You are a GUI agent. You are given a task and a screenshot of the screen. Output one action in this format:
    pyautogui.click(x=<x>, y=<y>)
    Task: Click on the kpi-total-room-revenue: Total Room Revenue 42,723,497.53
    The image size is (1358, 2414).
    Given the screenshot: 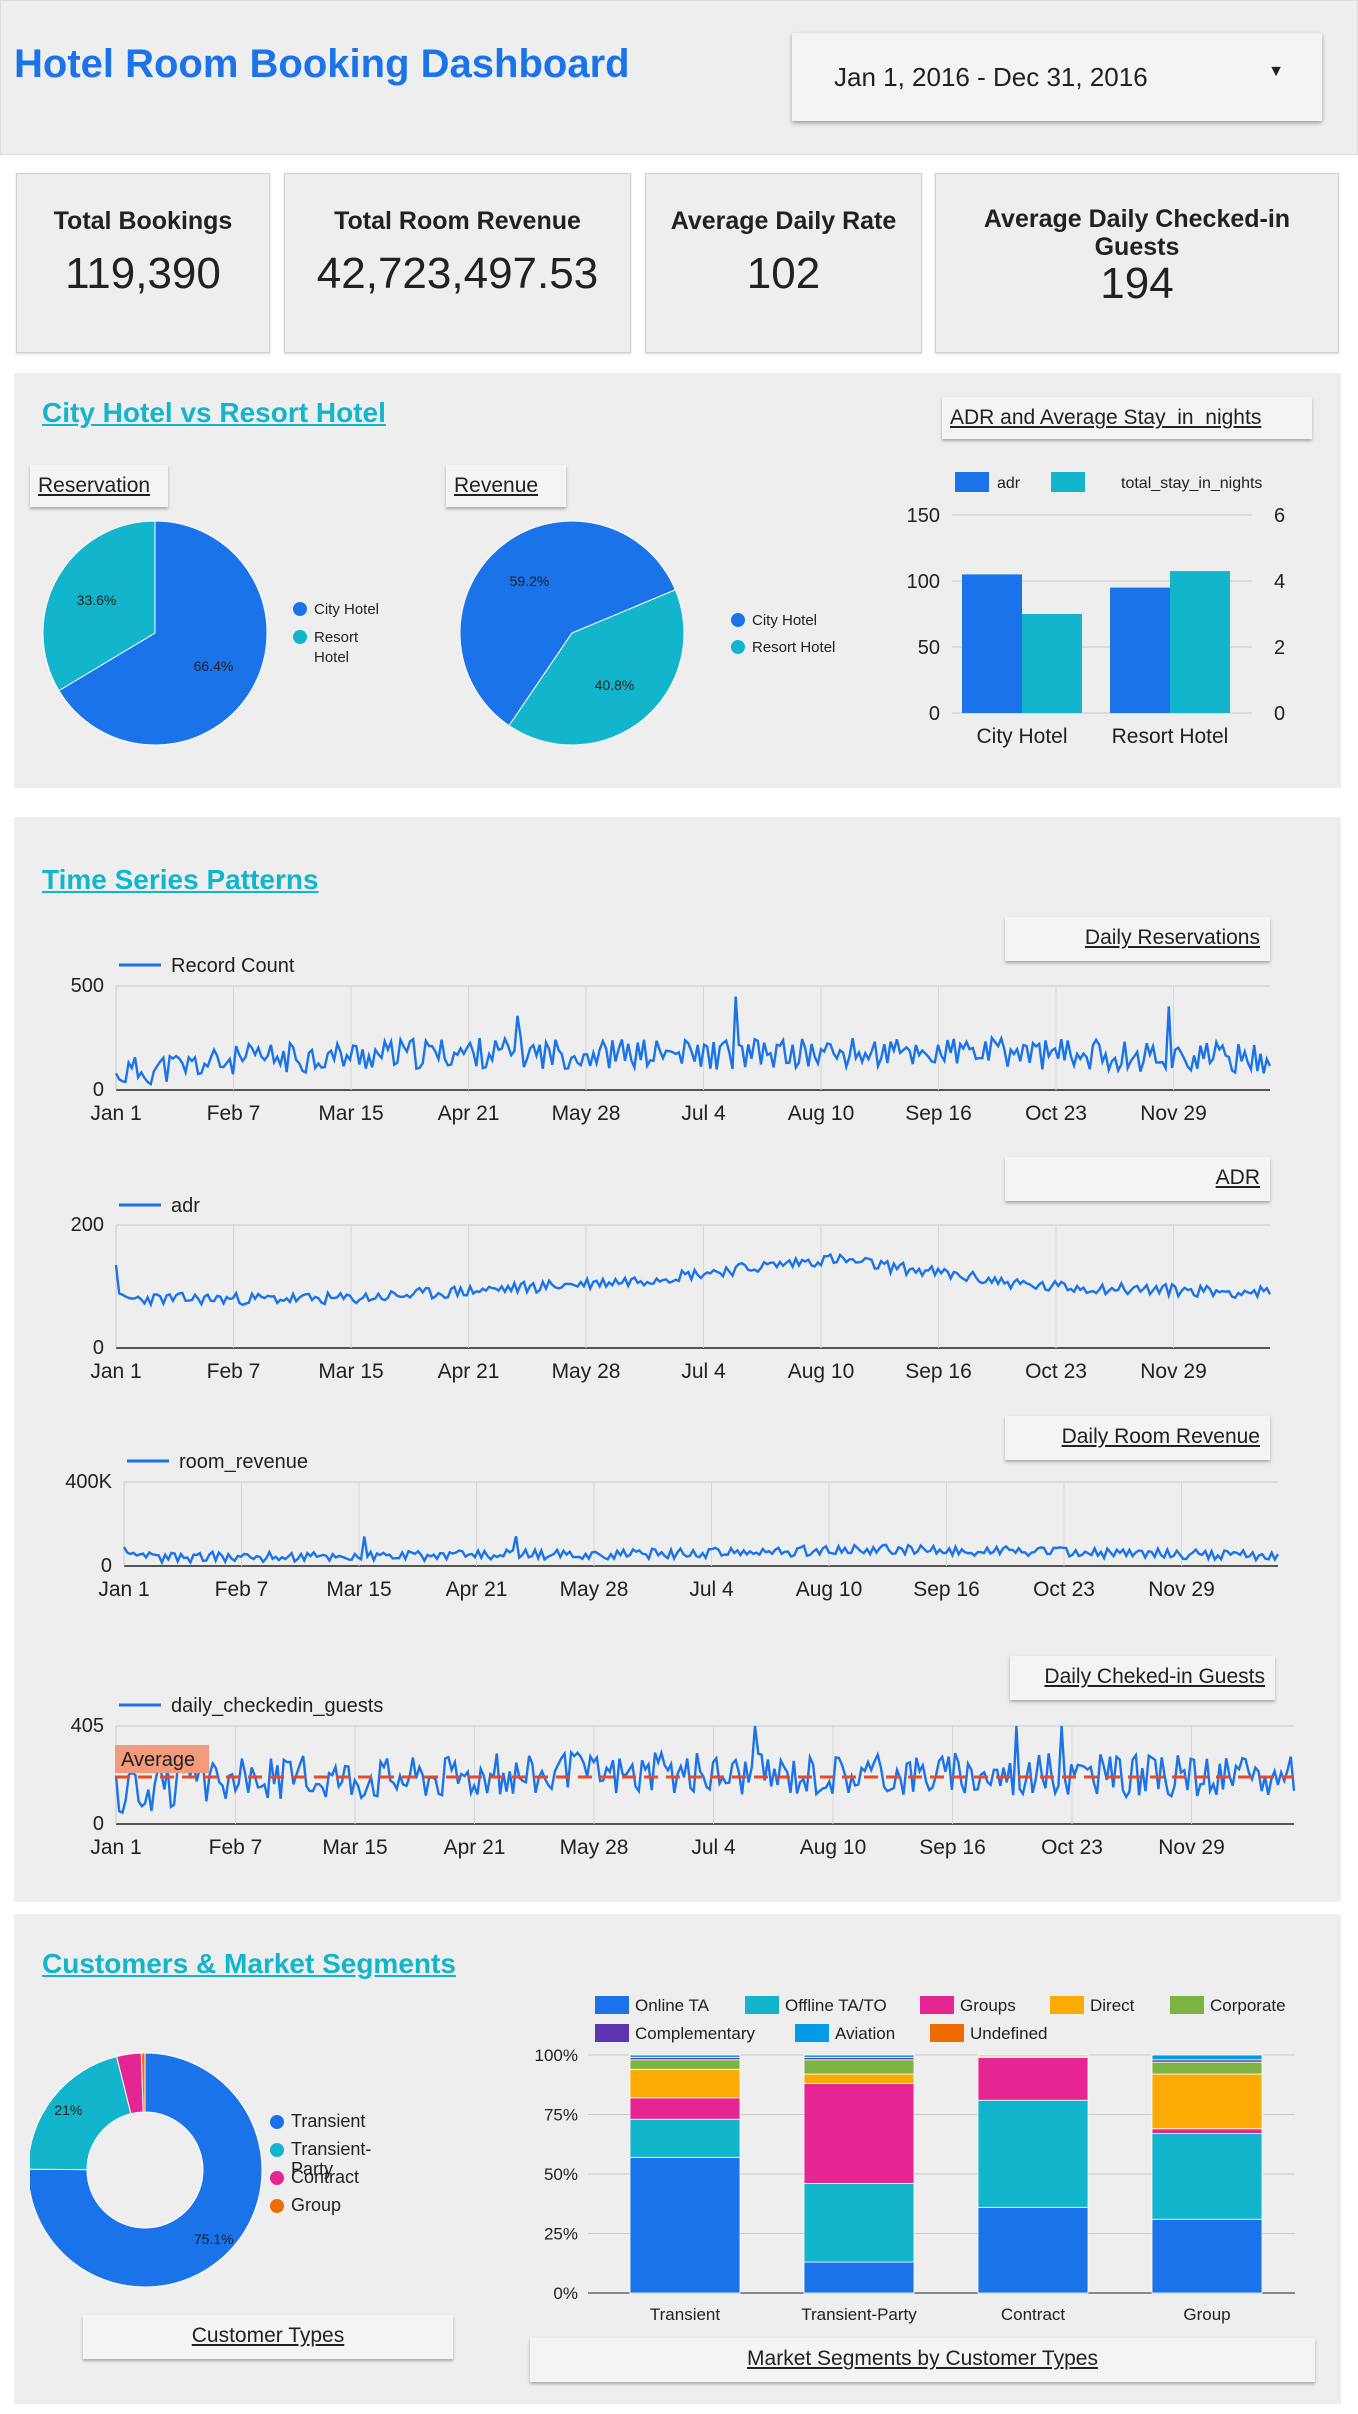 What is the action you would take?
    pyautogui.click(x=457, y=263)
    